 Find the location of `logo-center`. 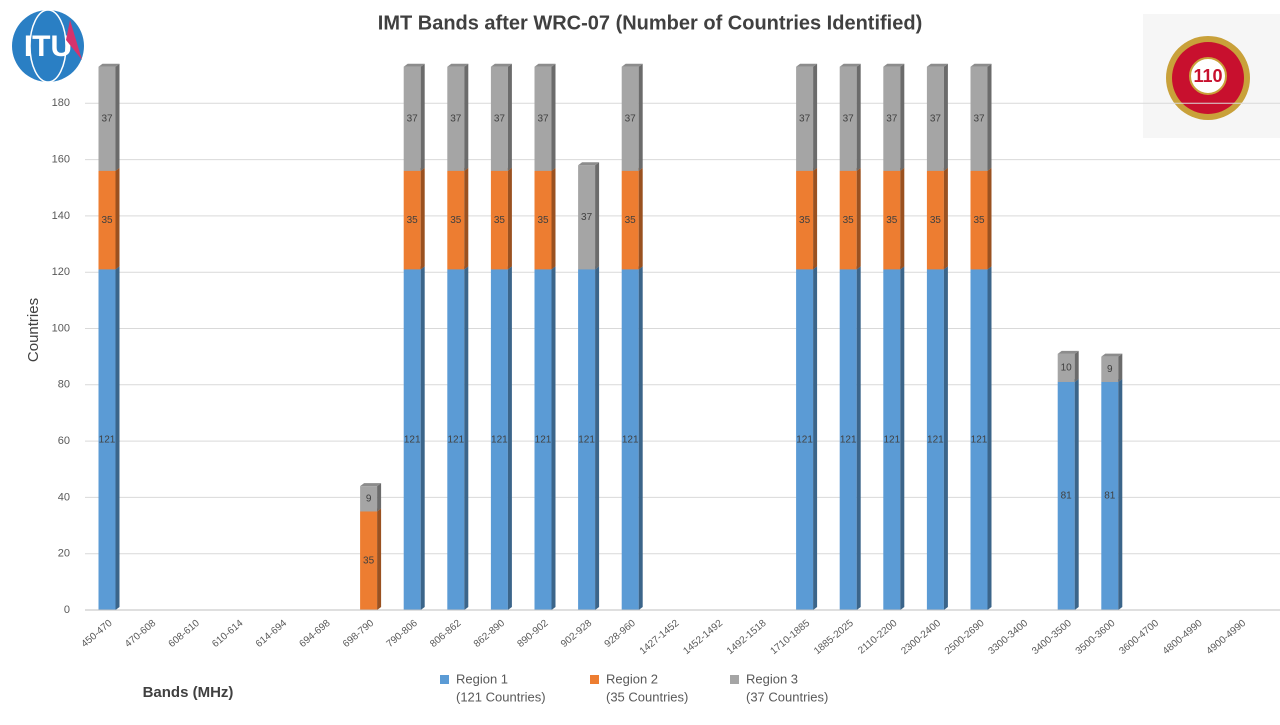

logo-center is located at coordinates (1208, 76).